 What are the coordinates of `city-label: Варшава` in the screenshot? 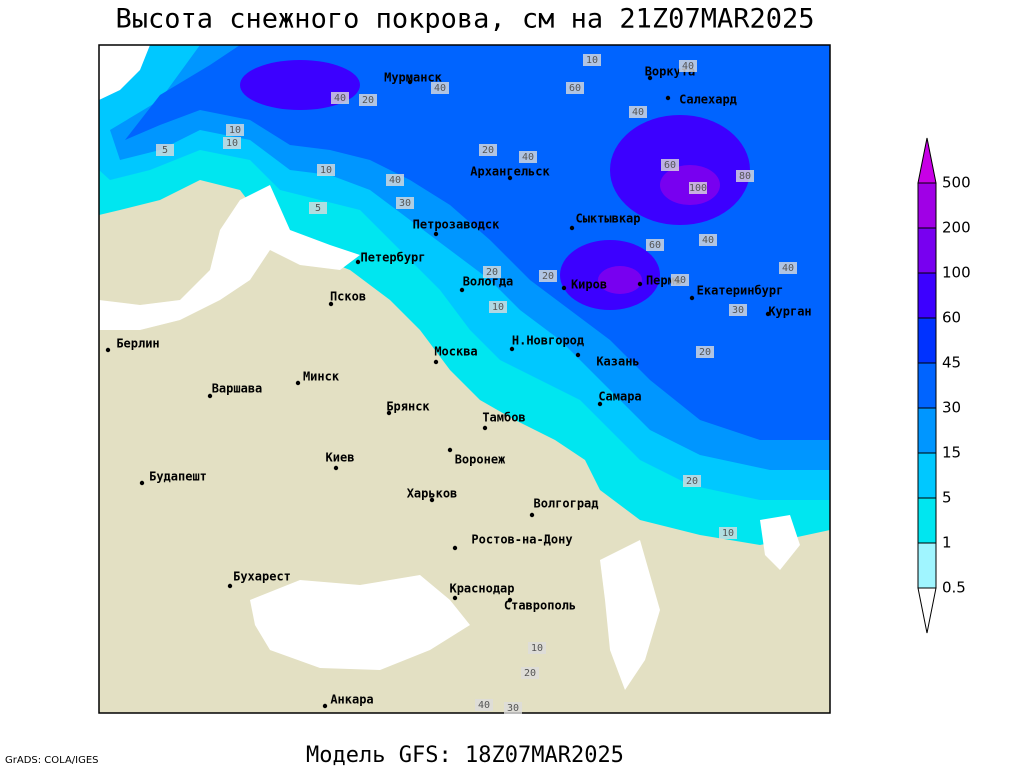 It's located at (237, 389).